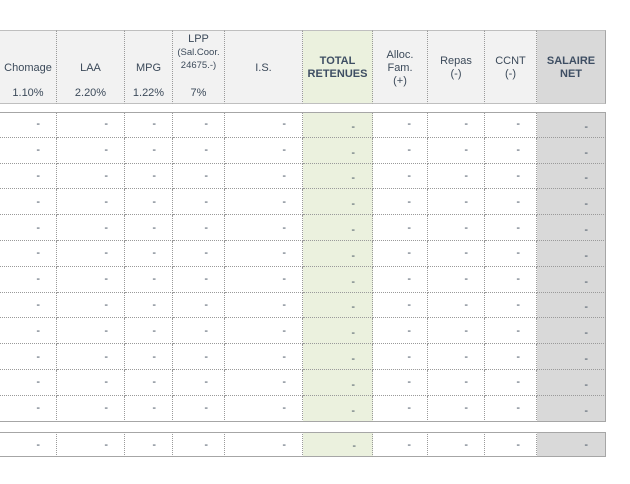 The width and height of the screenshot is (630, 484). What do you see at coordinates (571, 444) in the screenshot?
I see `total-salaire-net: -` at bounding box center [571, 444].